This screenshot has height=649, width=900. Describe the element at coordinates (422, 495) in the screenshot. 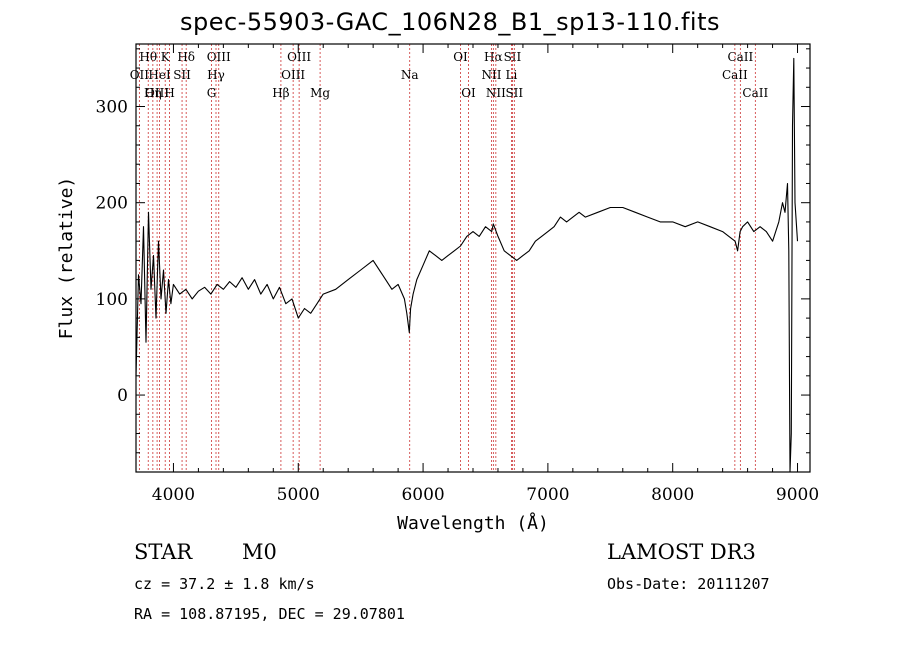

I see `x-tick-label-6000: 6000` at that location.